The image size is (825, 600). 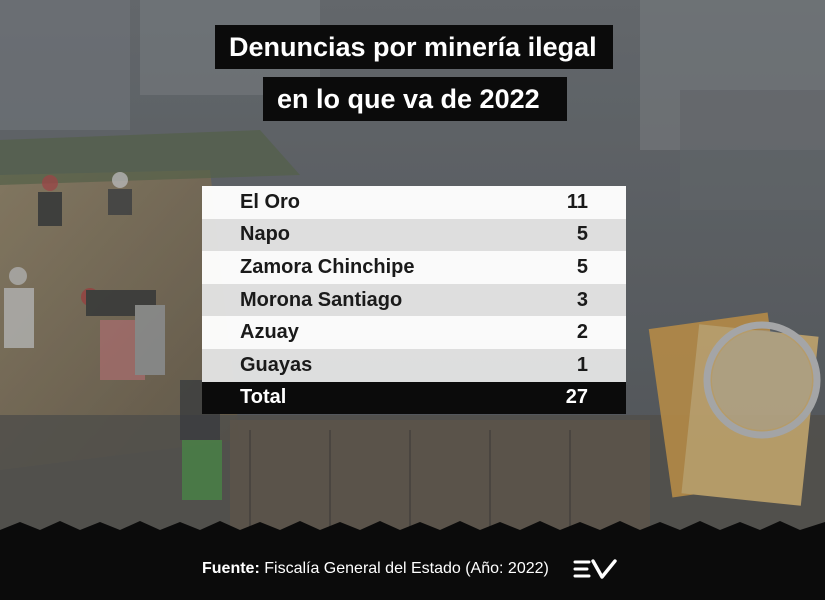 What do you see at coordinates (263, 397) in the screenshot?
I see `total-label: Total` at bounding box center [263, 397].